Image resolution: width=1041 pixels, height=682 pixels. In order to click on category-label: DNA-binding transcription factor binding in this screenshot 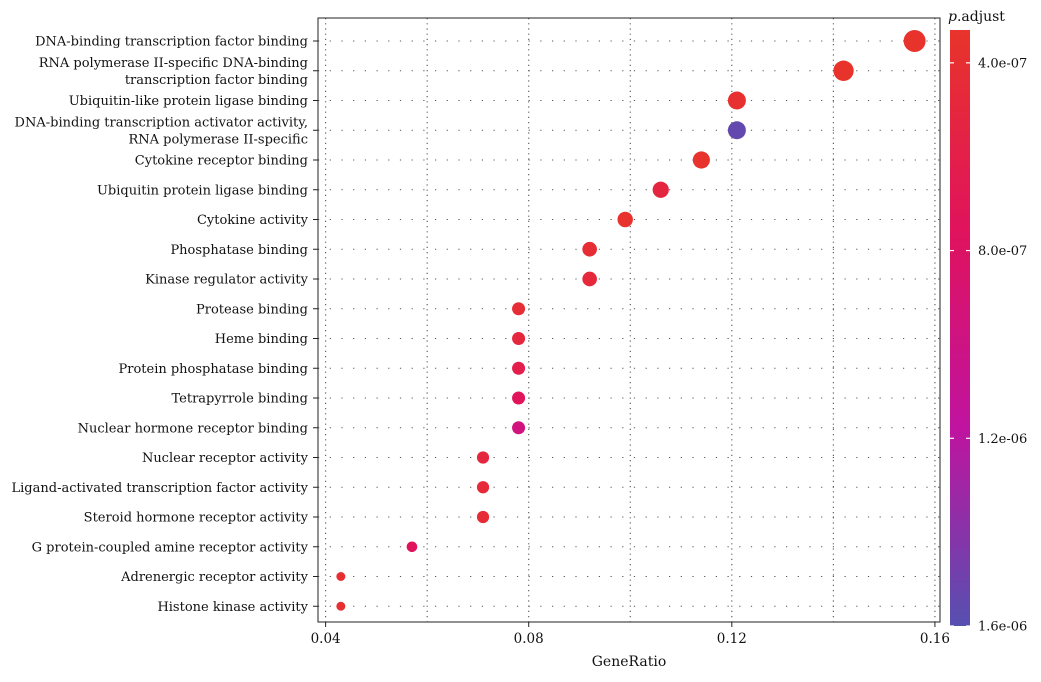, I will do `click(171, 42)`.